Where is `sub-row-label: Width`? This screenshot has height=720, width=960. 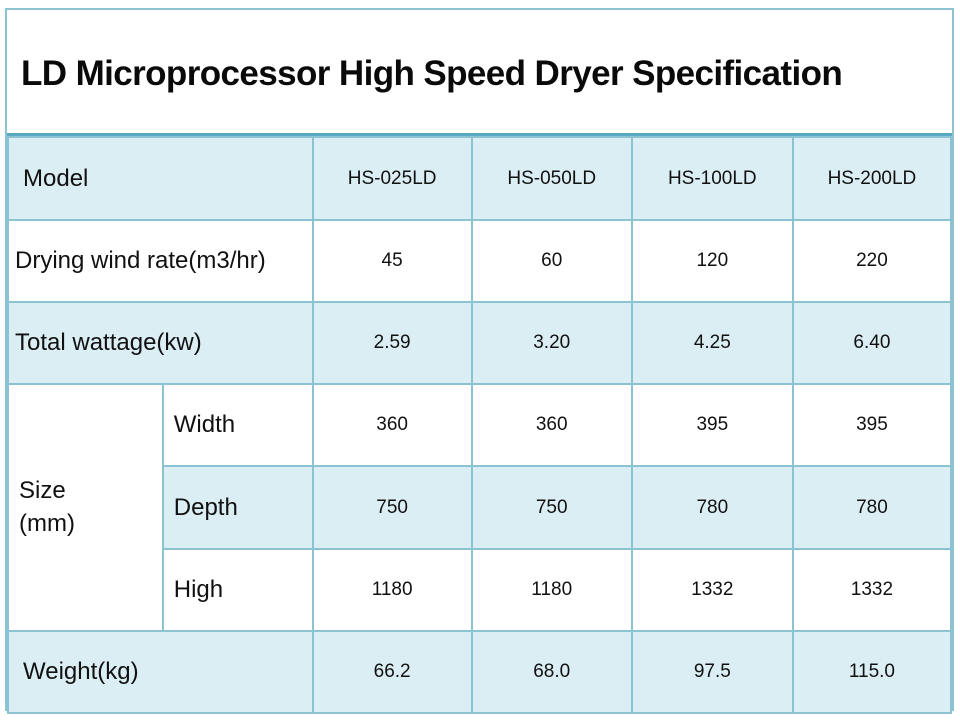 sub-row-label: Width is located at coordinates (237, 425).